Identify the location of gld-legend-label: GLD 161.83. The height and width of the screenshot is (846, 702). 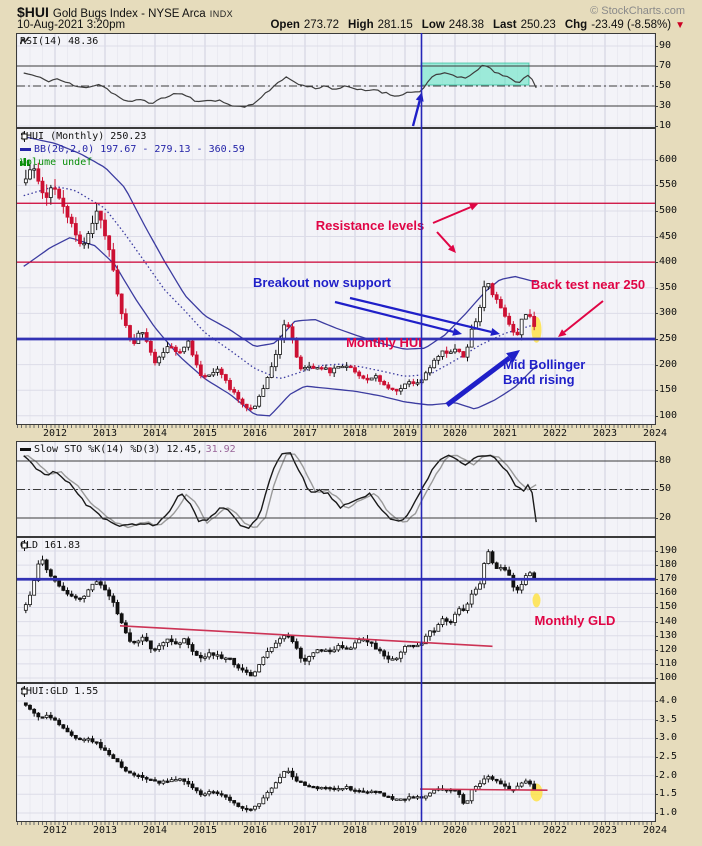
(50, 545).